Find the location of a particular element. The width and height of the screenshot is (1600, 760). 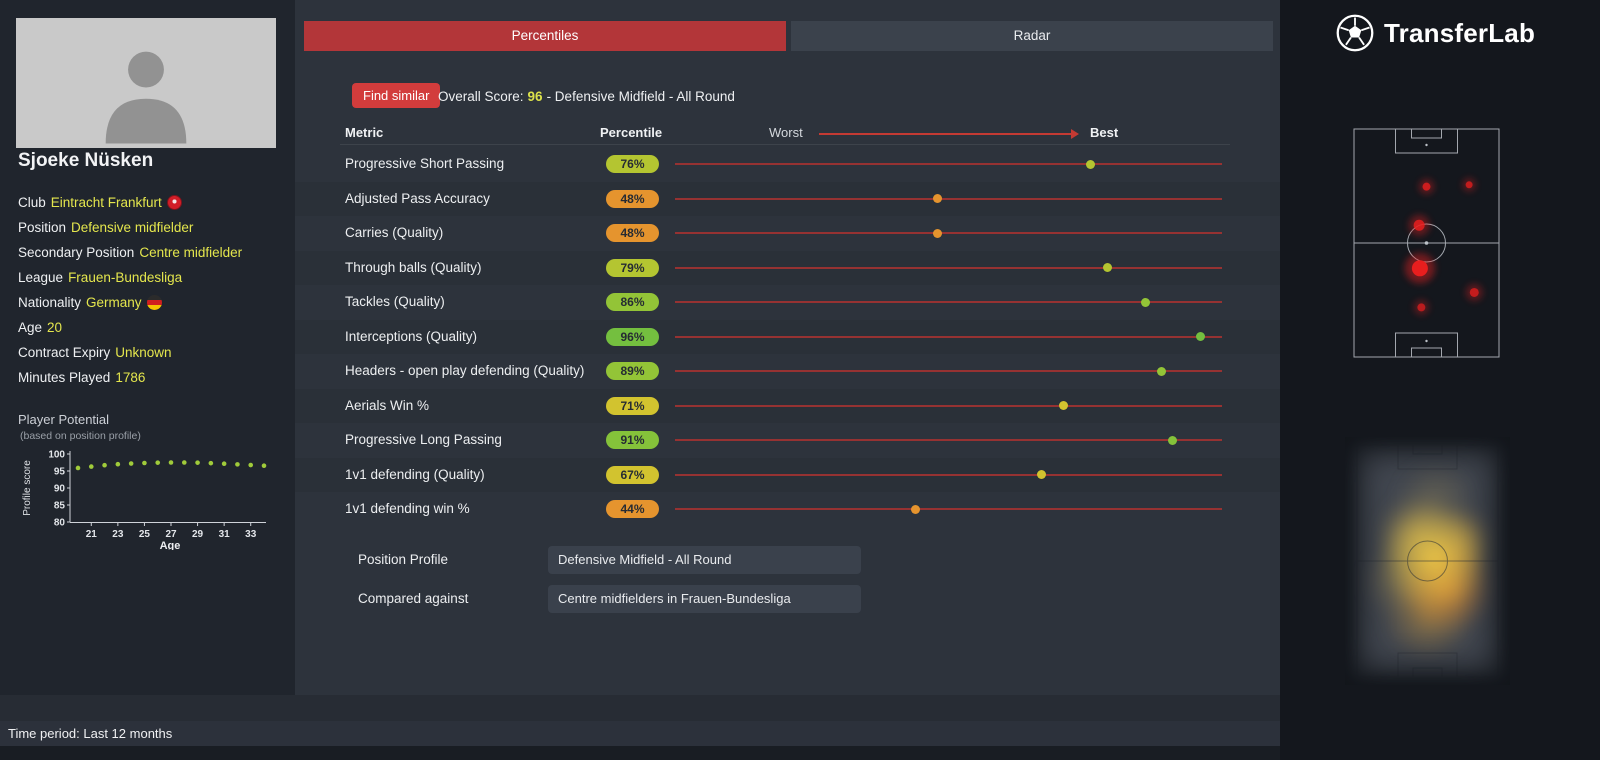

brand-name: TransferLab is located at coordinates (1460, 32).